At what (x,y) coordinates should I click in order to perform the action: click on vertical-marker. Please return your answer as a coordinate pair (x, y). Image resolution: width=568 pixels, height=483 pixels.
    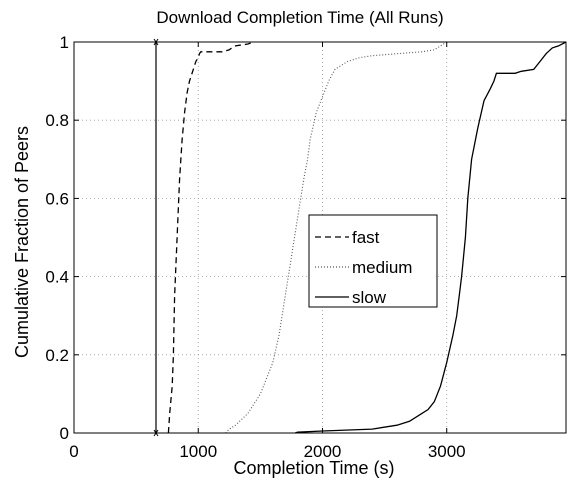
    Looking at the image, I should click on (156, 237).